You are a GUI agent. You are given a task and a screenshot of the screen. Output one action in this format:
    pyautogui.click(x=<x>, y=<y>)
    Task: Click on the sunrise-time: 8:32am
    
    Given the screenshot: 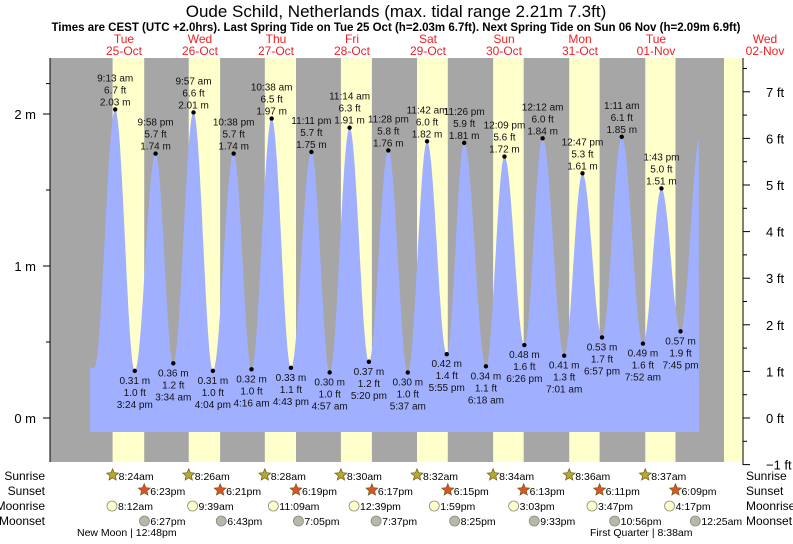 What is the action you would take?
    pyautogui.click(x=440, y=477)
    